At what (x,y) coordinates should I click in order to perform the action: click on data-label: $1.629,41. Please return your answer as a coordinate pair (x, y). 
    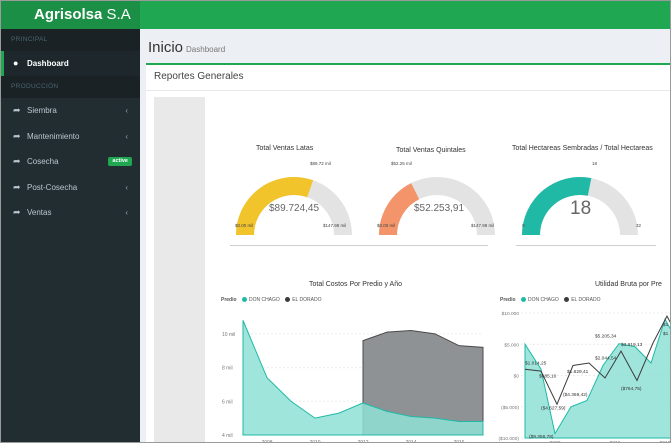
    Looking at the image, I should click on (578, 372).